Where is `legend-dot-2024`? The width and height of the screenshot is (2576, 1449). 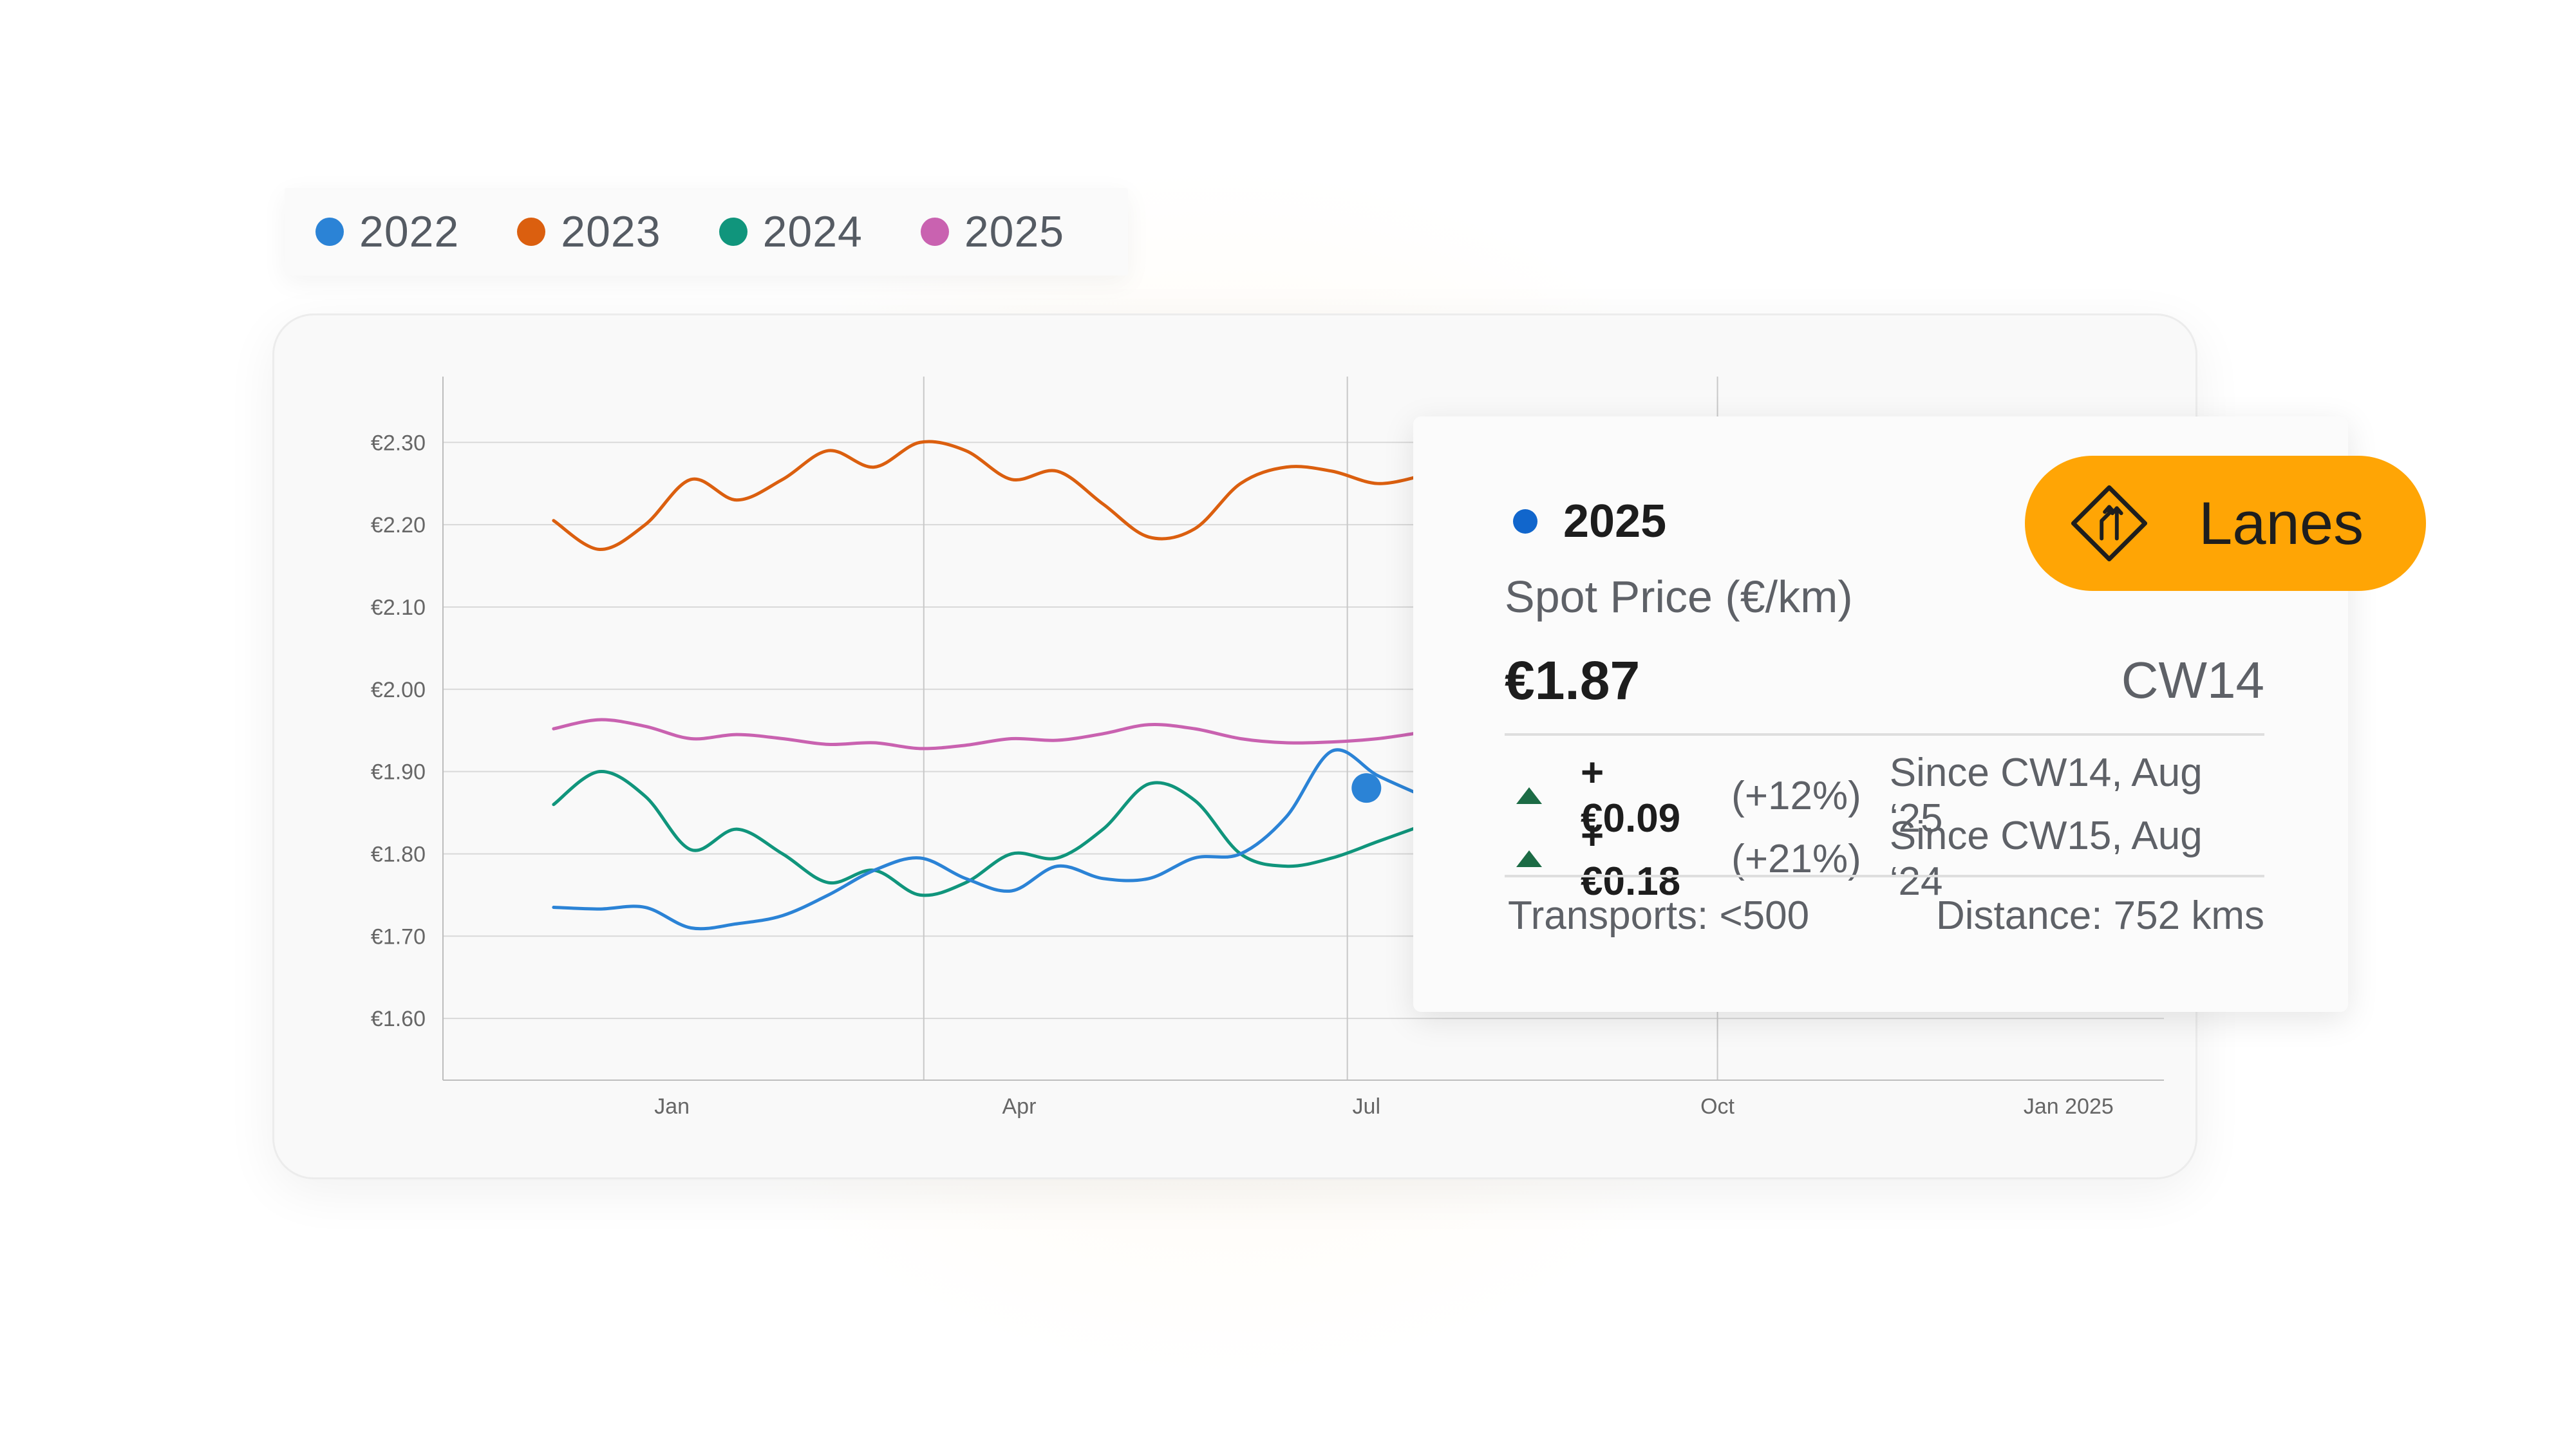
legend-dot-2024 is located at coordinates (733, 232).